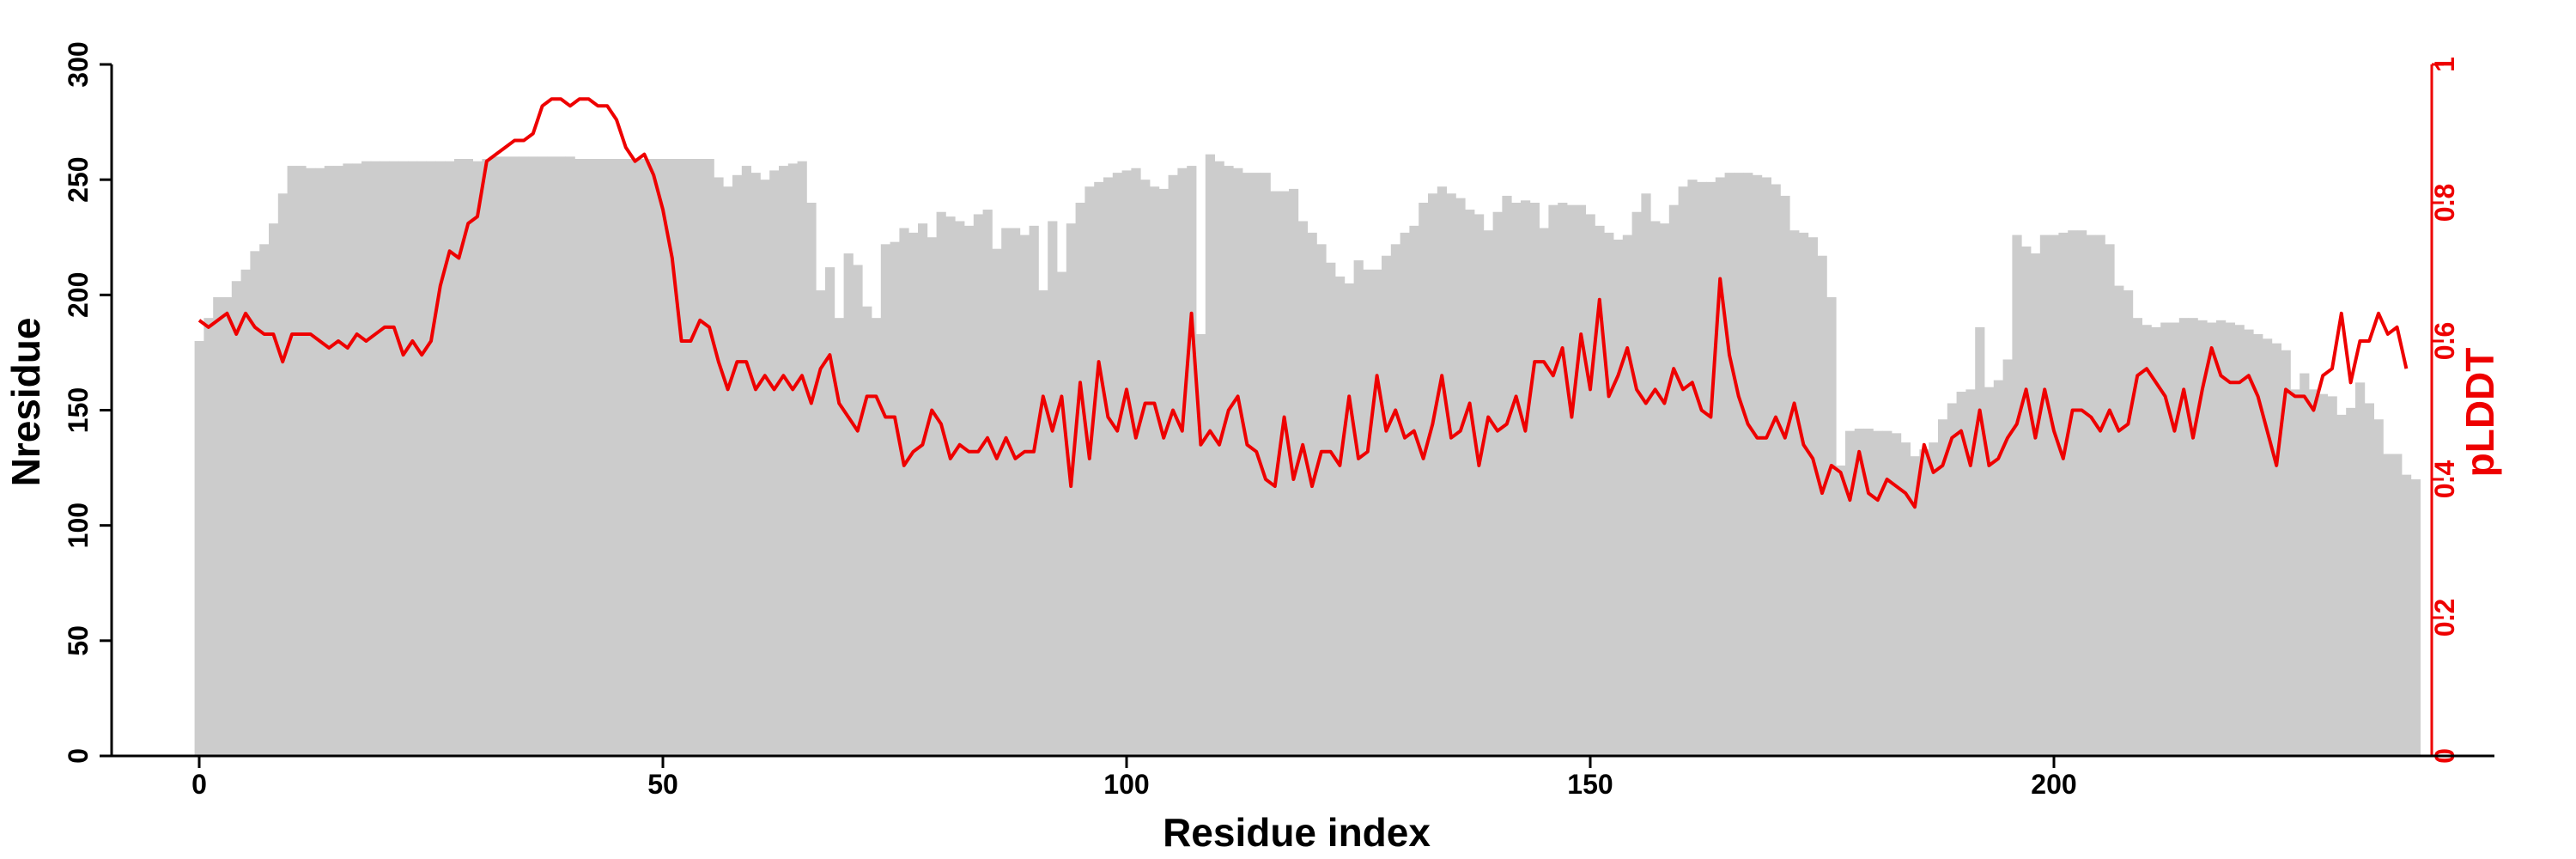 The image size is (2576, 859). I want to click on right-y-axis: 00.20.40.60.81, so click(2444, 411).